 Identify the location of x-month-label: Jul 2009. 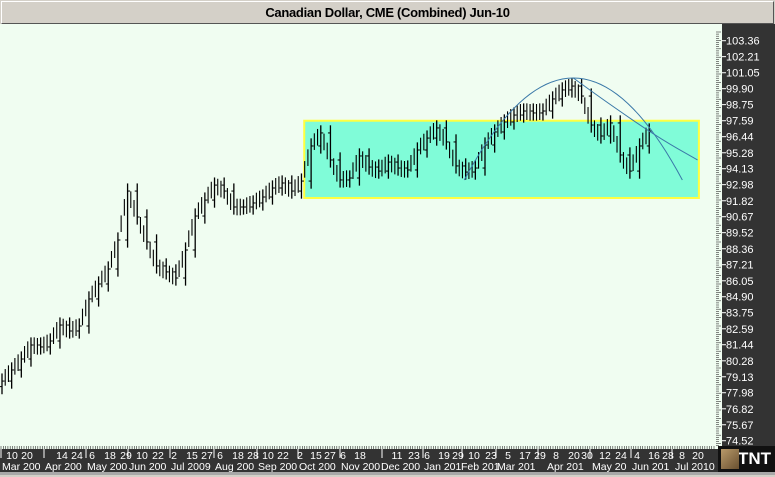
(191, 466).